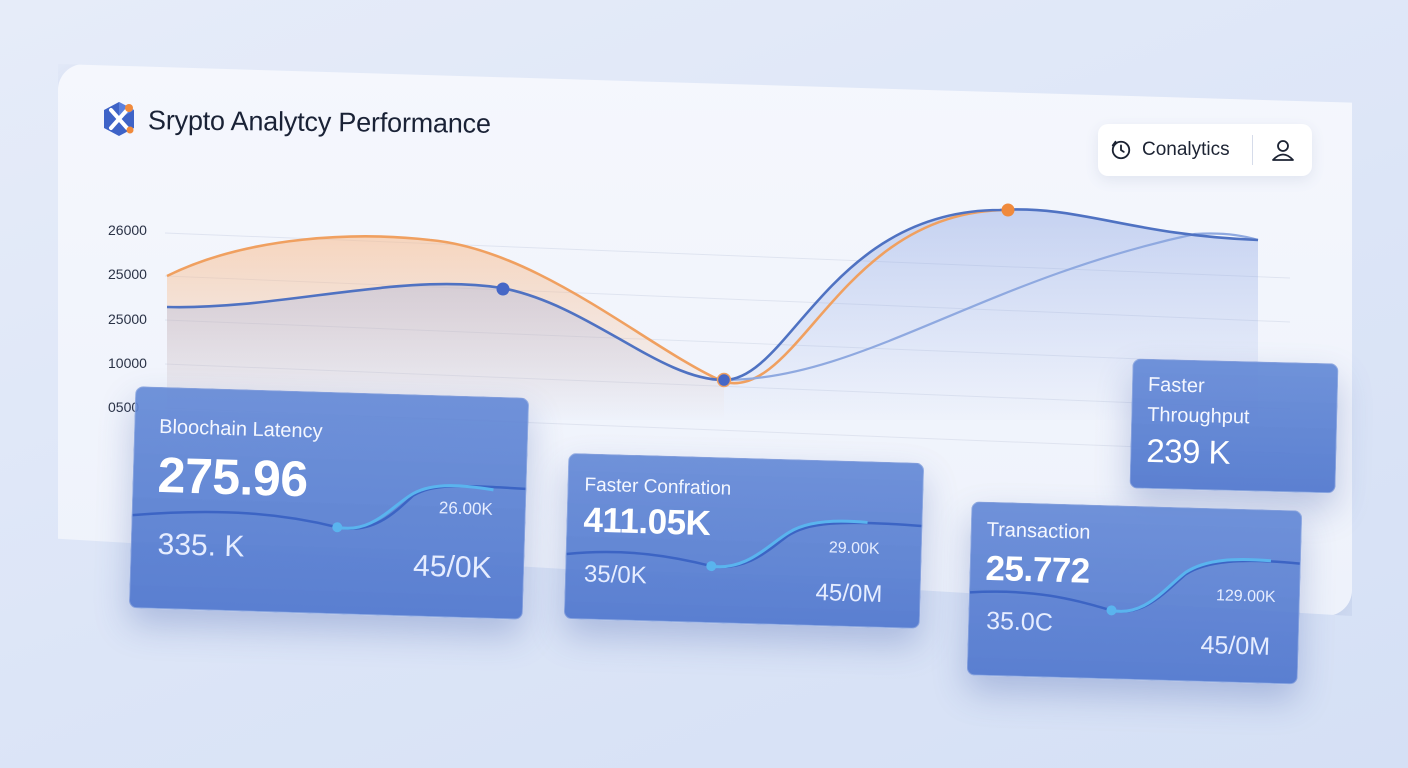 This screenshot has width=1408, height=768. What do you see at coordinates (296, 119) in the screenshot?
I see `brand: Srypto Analytcy Performance` at bounding box center [296, 119].